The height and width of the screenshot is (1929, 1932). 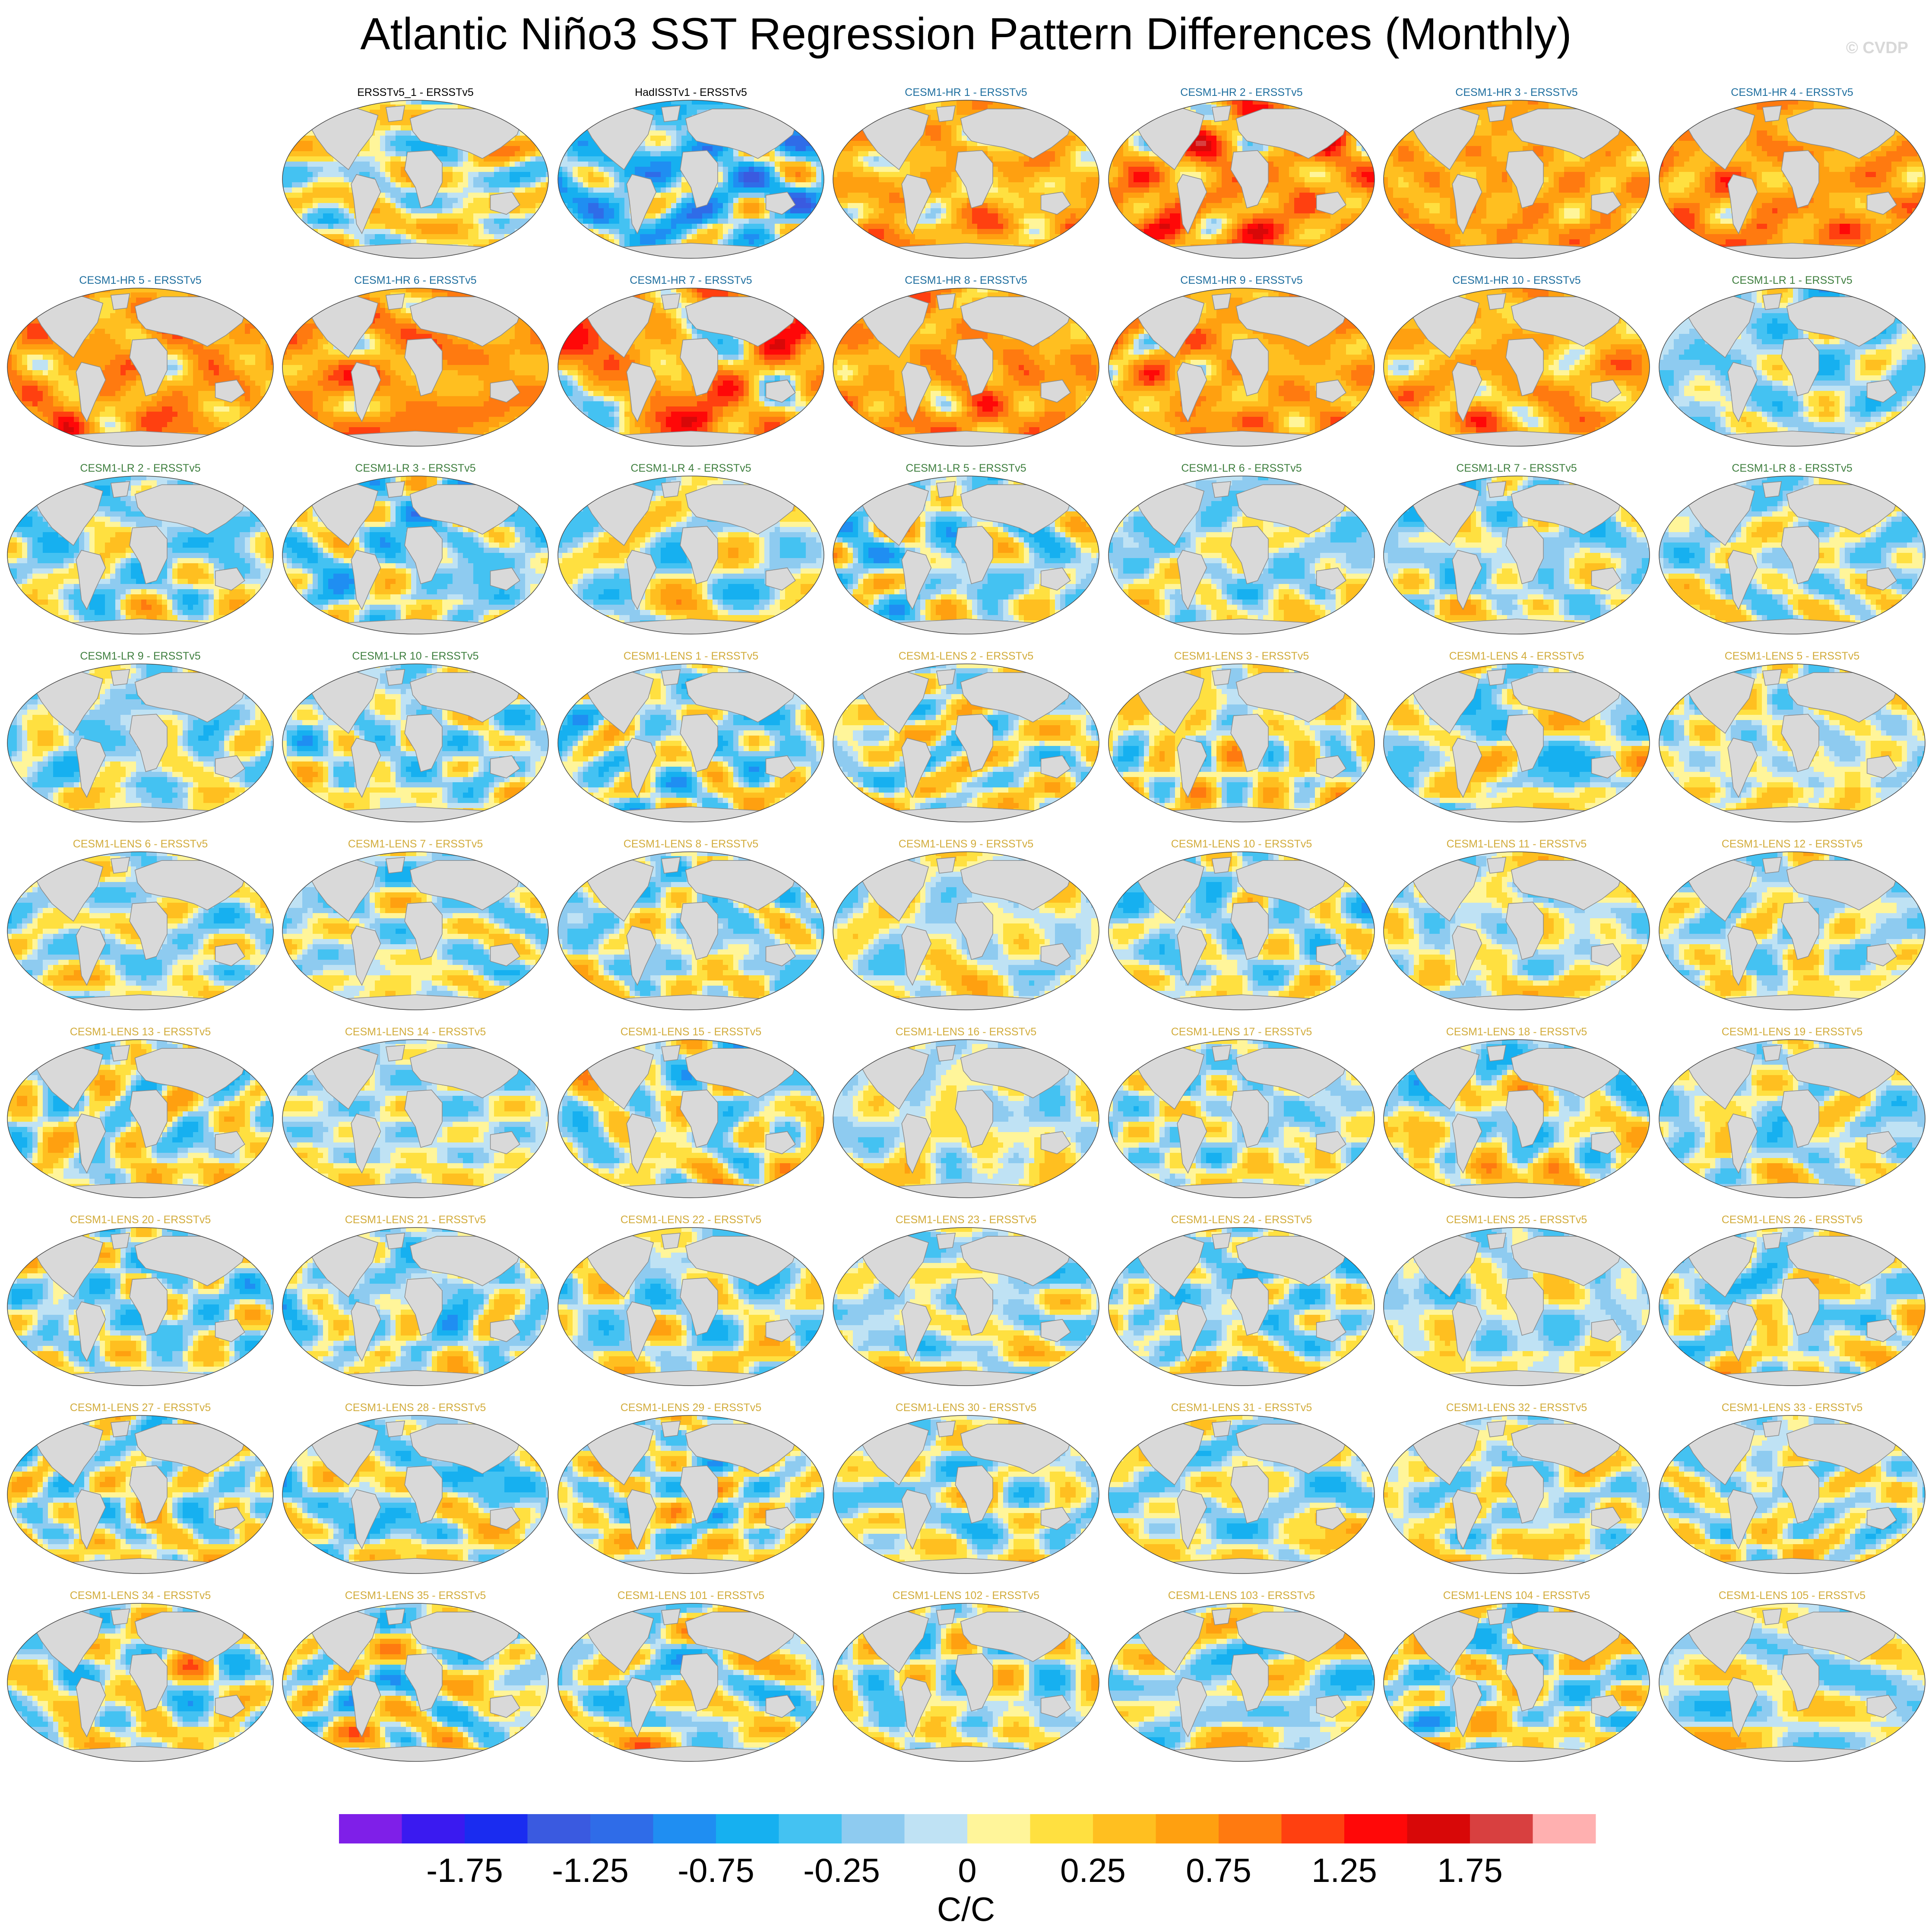 What do you see at coordinates (1093, 1871) in the screenshot?
I see `colorbar-tick-label: 0.25` at bounding box center [1093, 1871].